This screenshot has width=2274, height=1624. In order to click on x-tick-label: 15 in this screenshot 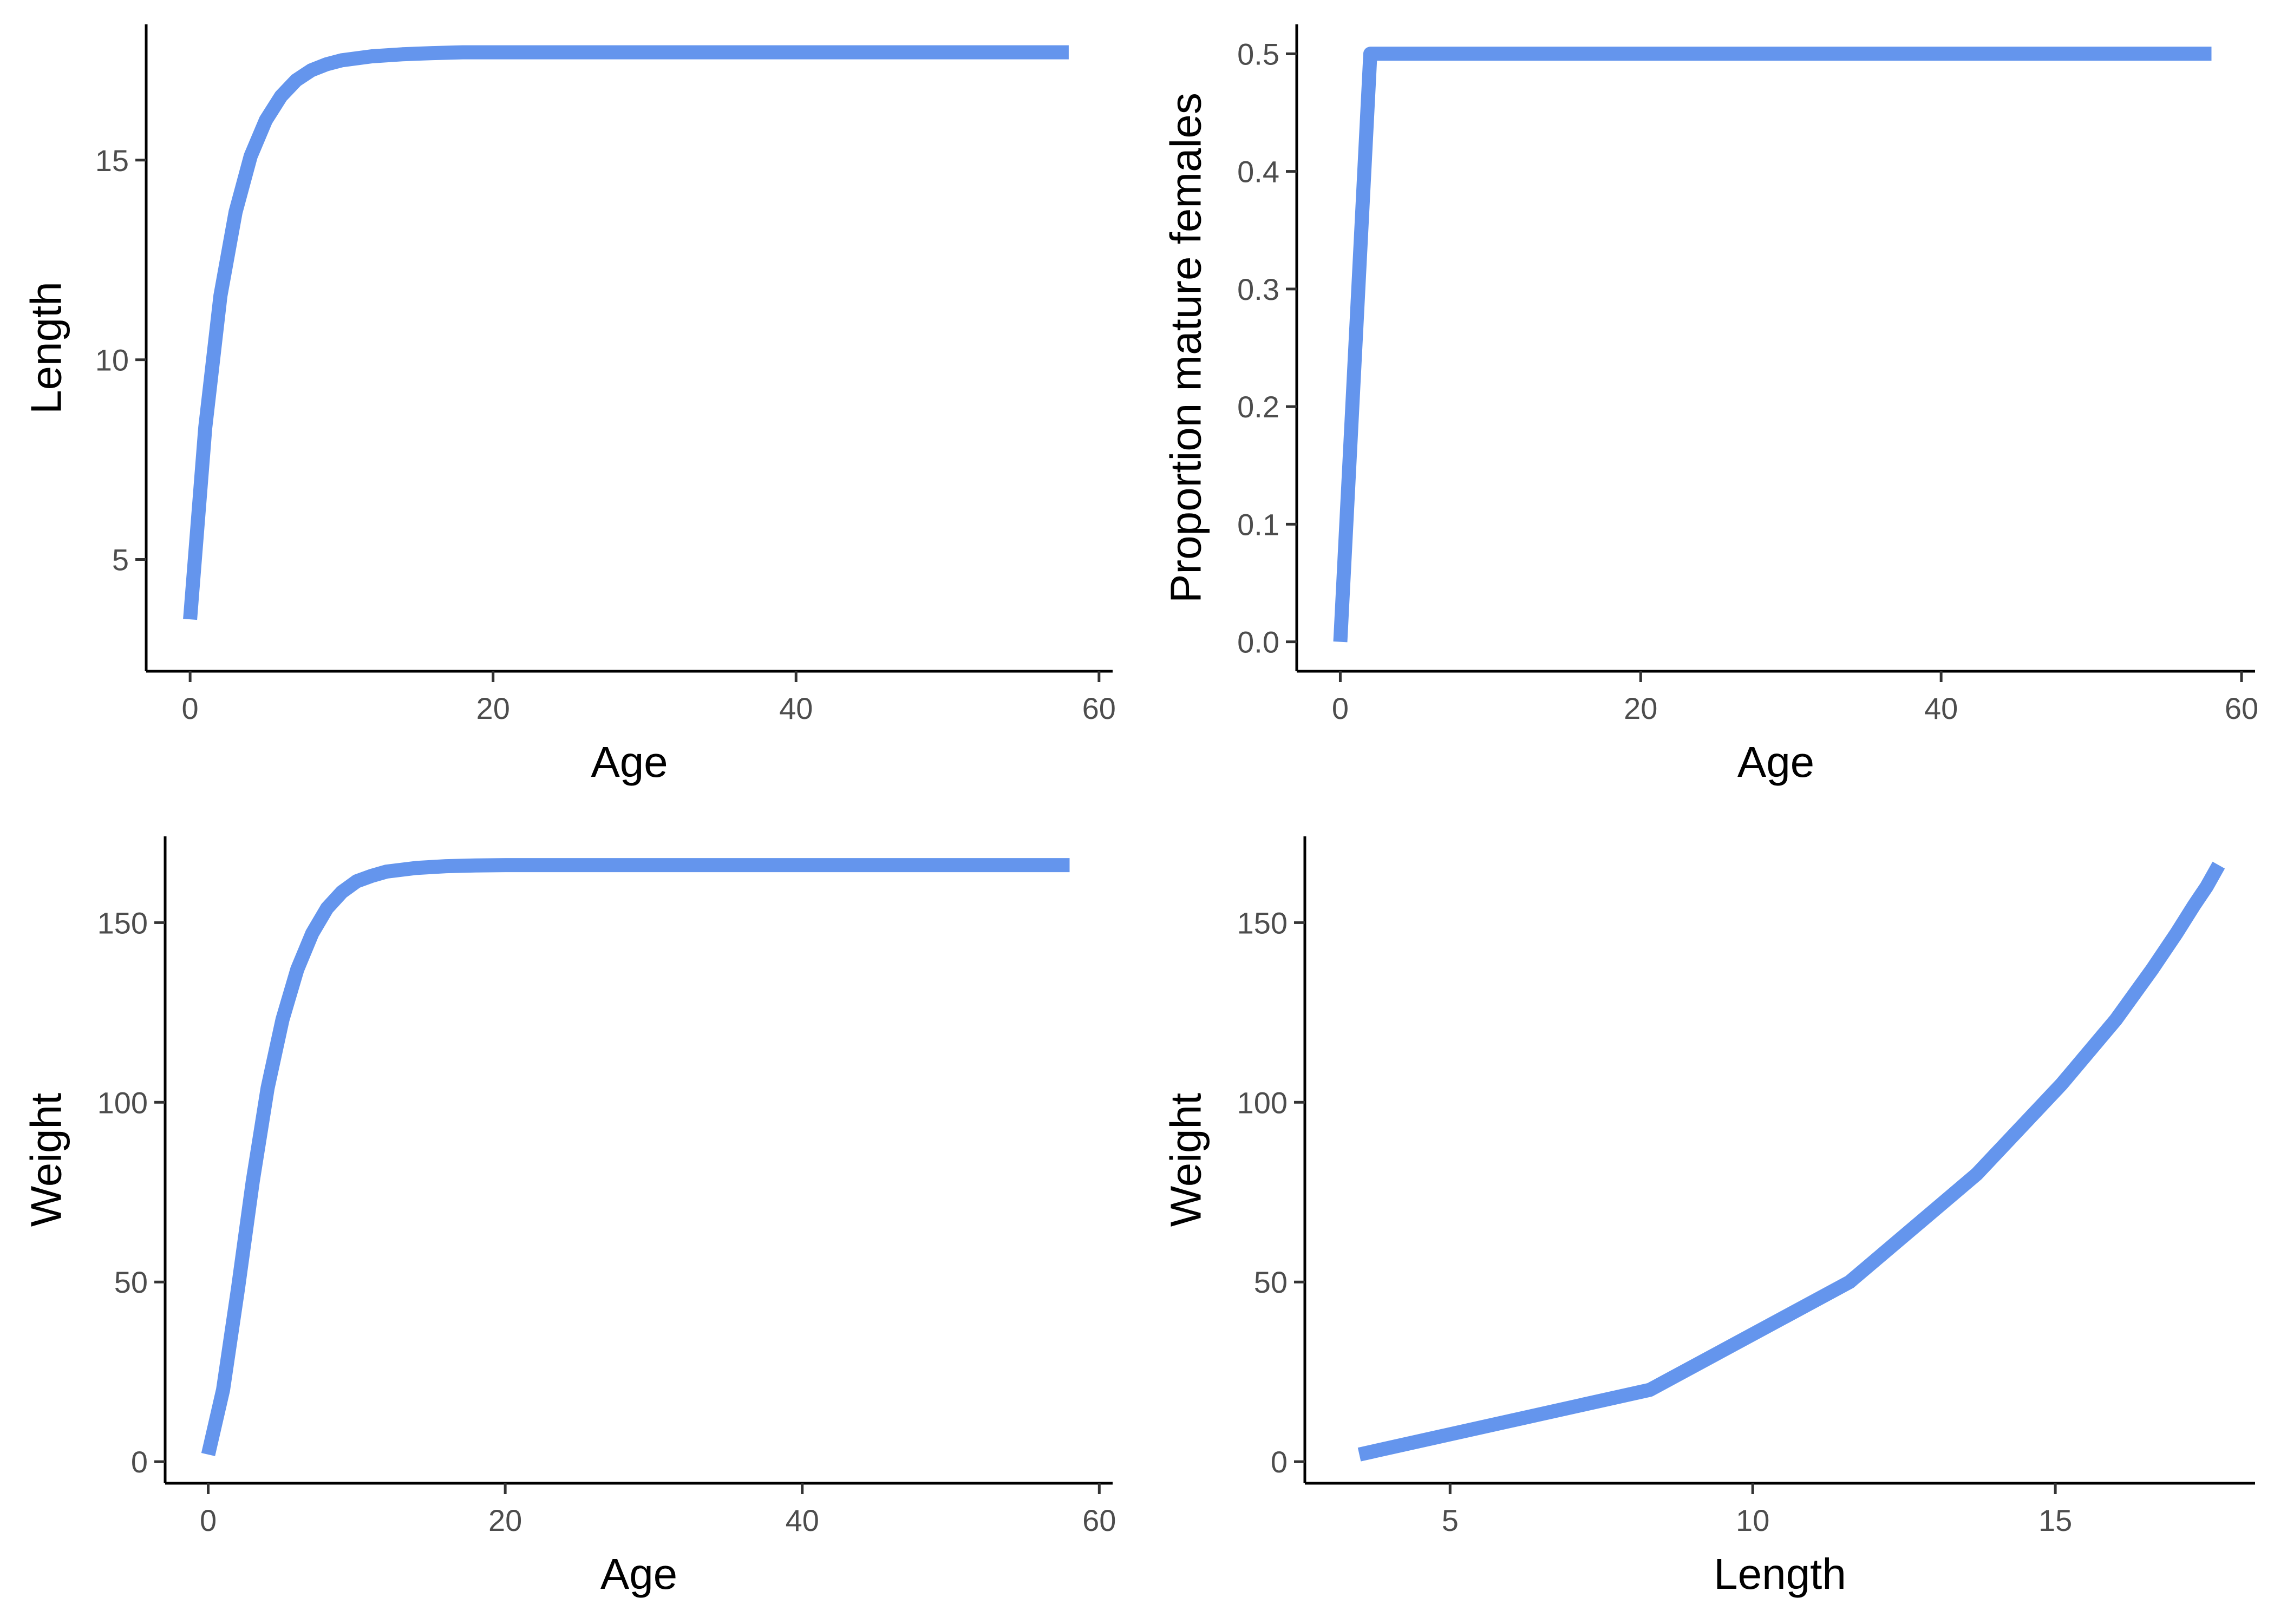, I will do `click(2055, 1520)`.